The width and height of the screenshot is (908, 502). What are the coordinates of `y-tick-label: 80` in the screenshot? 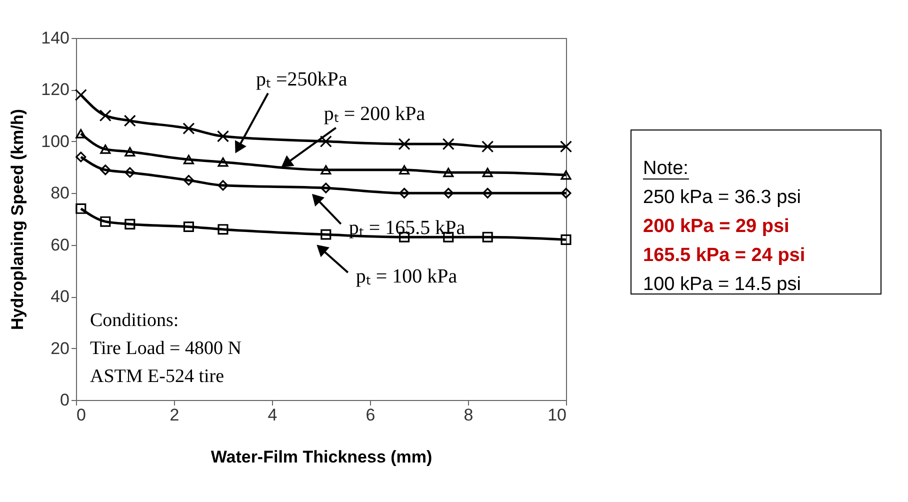 It's located at (60, 193).